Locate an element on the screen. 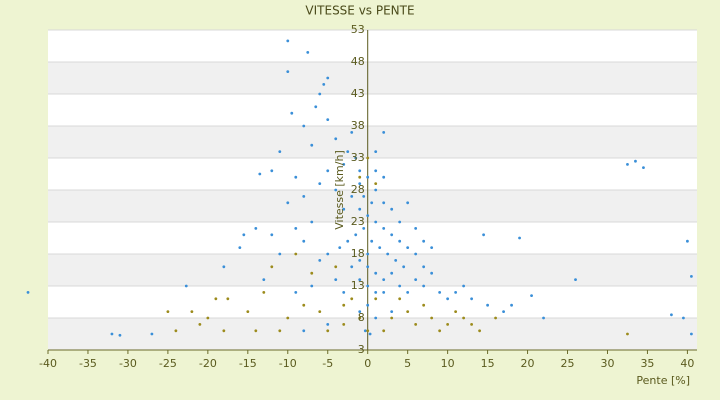 Image resolution: width=720 pixels, height=400 pixels. x-tick-label: -25 is located at coordinates (168, 363).